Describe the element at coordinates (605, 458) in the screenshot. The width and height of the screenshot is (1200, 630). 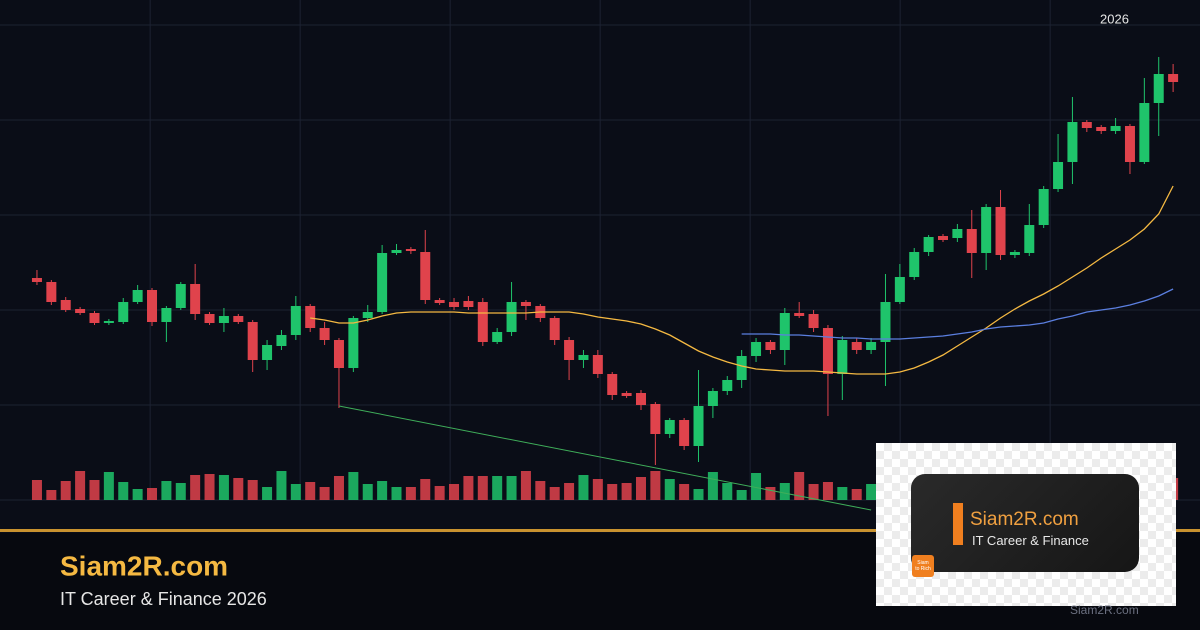
I see `trendline` at that location.